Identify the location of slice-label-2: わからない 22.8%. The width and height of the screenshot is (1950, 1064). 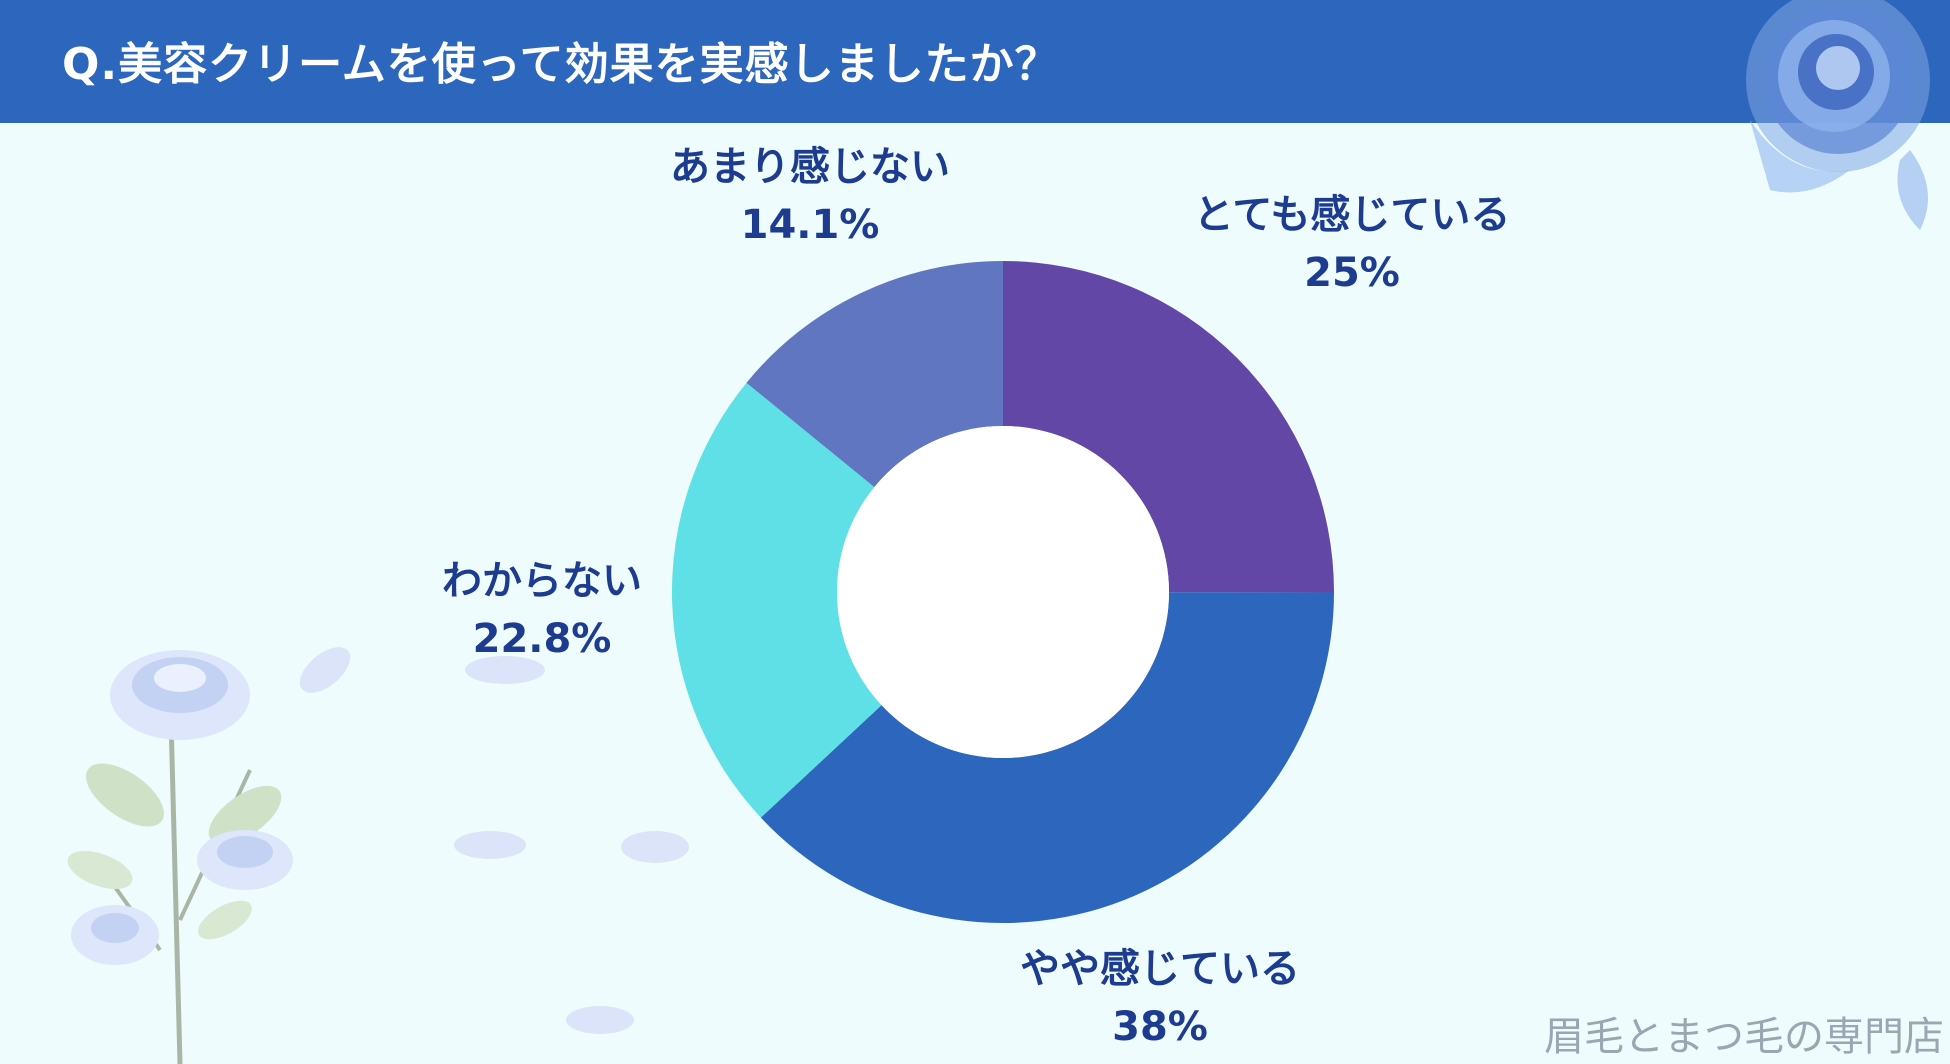
(542, 610).